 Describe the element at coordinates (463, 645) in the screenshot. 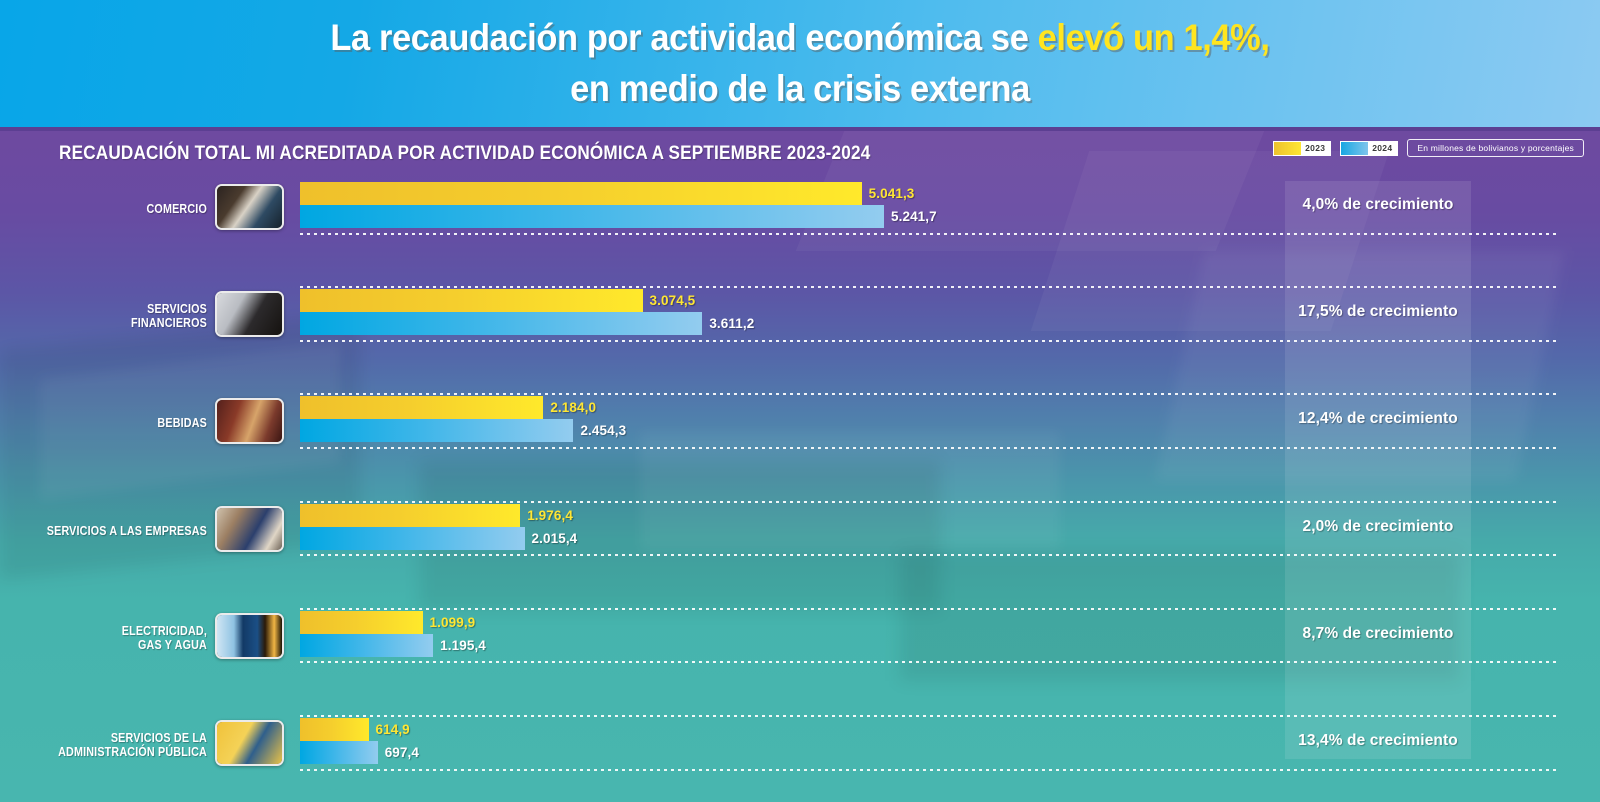

I see `bar-value-2024: 1.195,4` at that location.